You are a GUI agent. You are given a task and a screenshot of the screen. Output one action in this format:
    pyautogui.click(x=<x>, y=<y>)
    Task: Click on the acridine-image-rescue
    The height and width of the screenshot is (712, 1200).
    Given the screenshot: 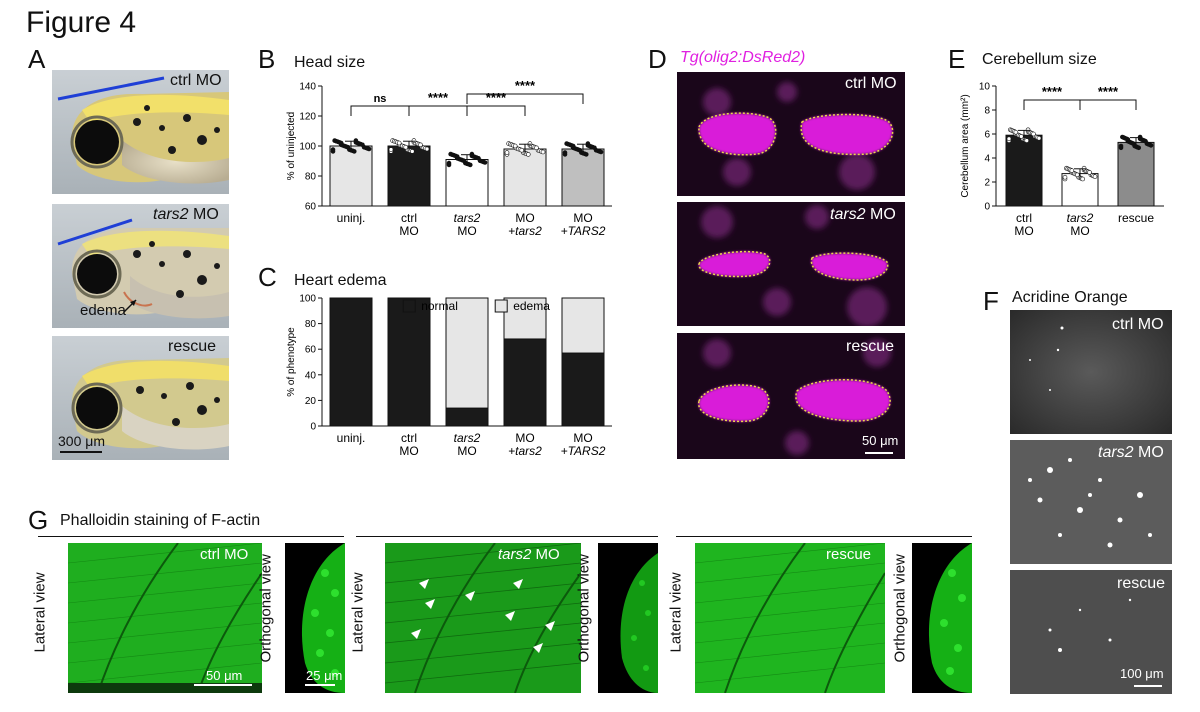 What is the action you would take?
    pyautogui.click(x=1091, y=632)
    